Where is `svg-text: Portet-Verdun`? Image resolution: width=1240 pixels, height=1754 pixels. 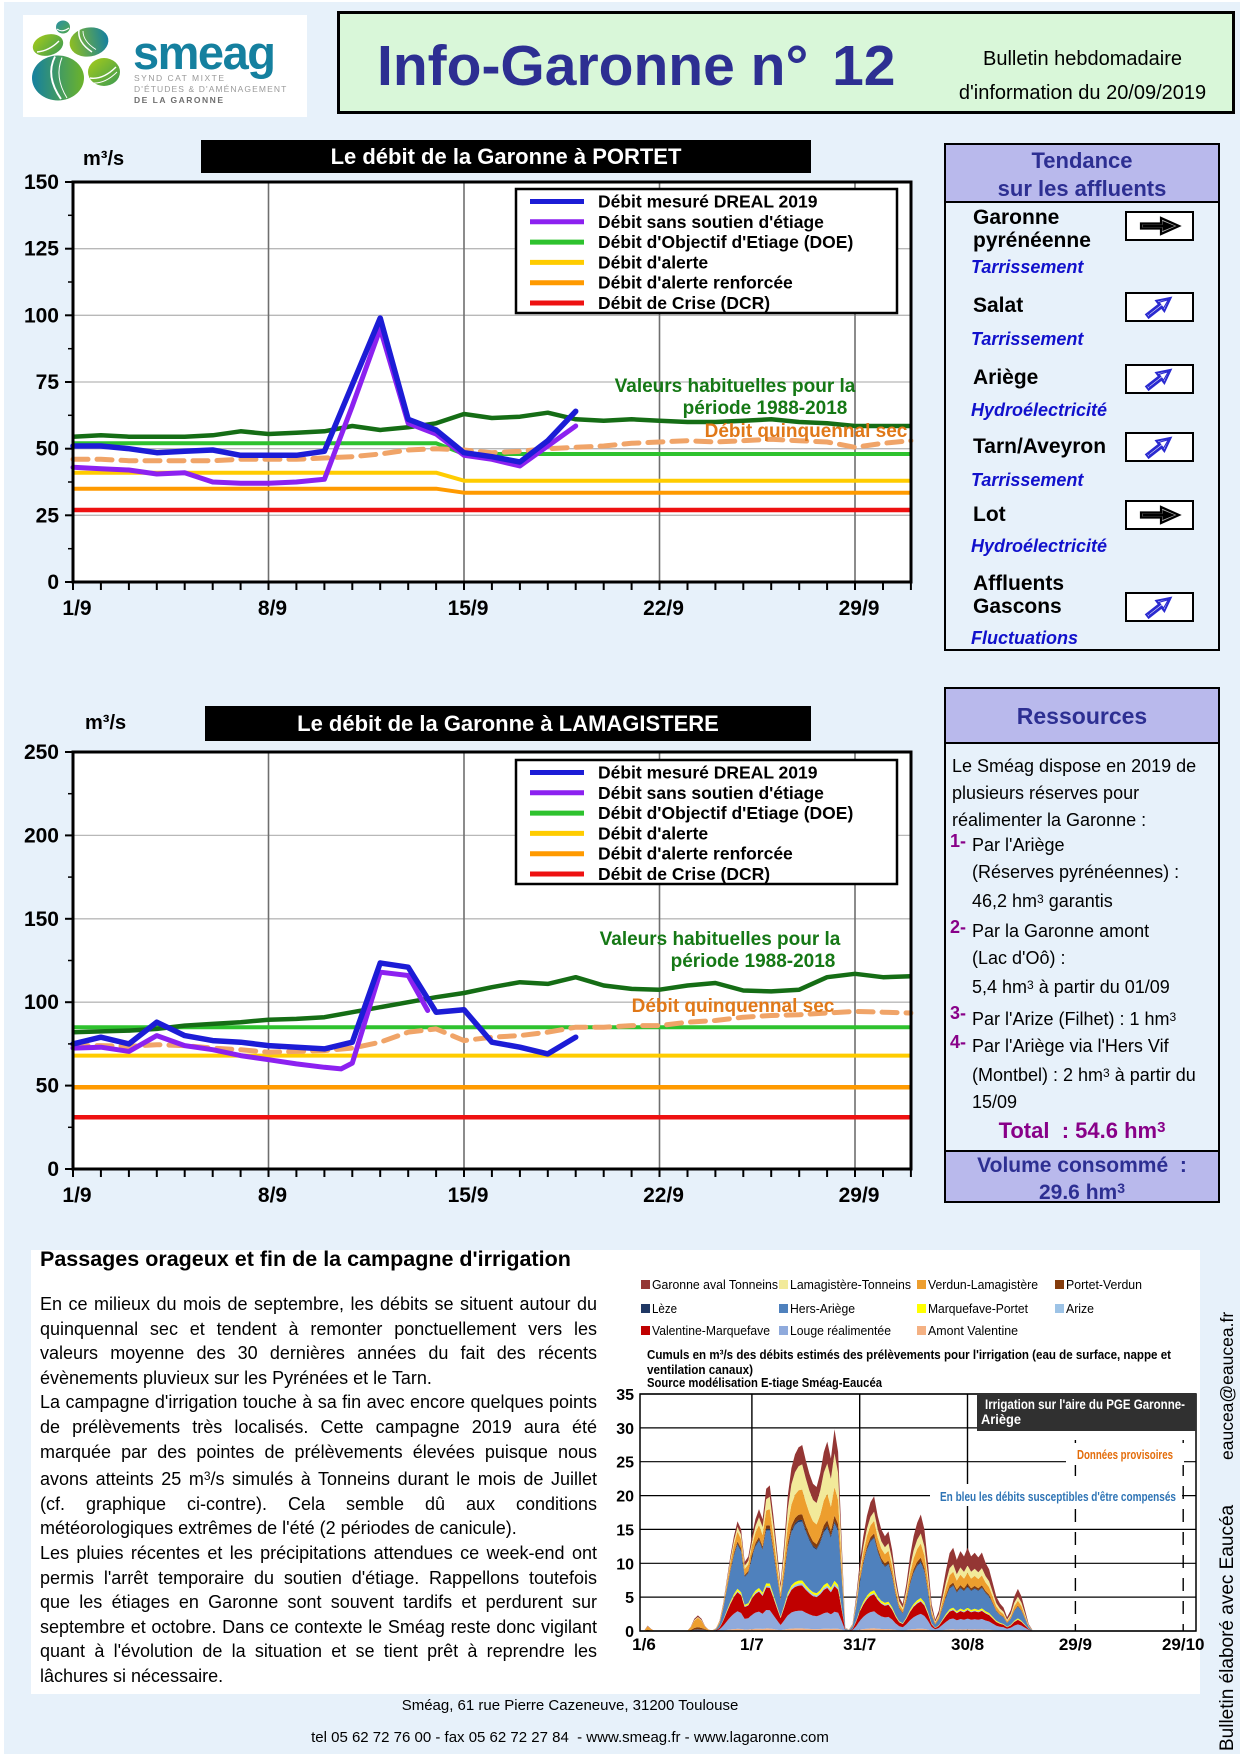 svg-text: Portet-Verdun is located at coordinates (1104, 1284).